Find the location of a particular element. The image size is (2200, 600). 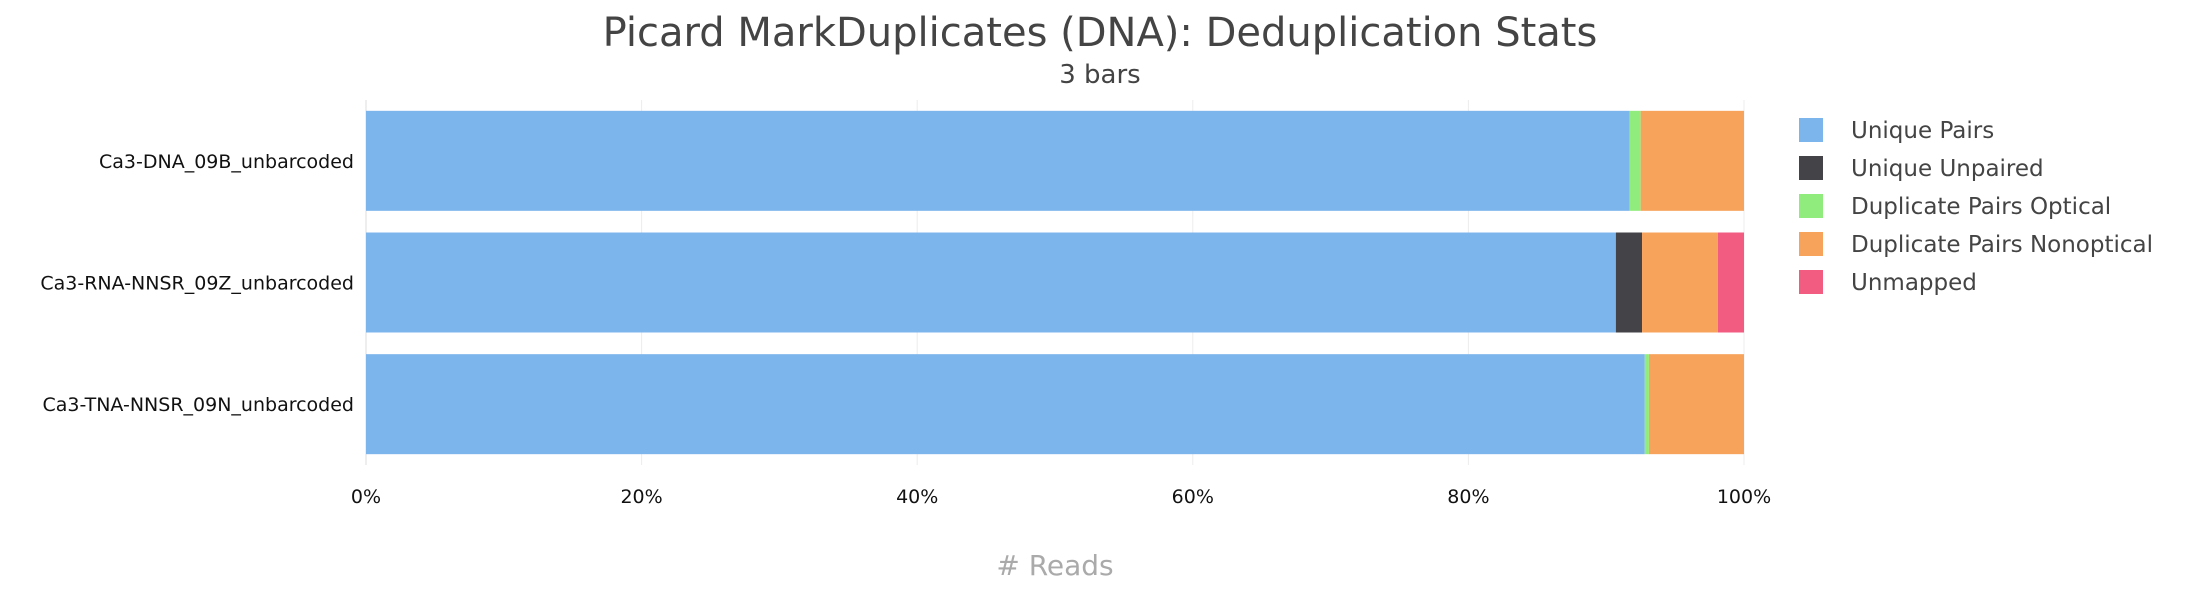

x-tick-label: 0% is located at coordinates (366, 497).